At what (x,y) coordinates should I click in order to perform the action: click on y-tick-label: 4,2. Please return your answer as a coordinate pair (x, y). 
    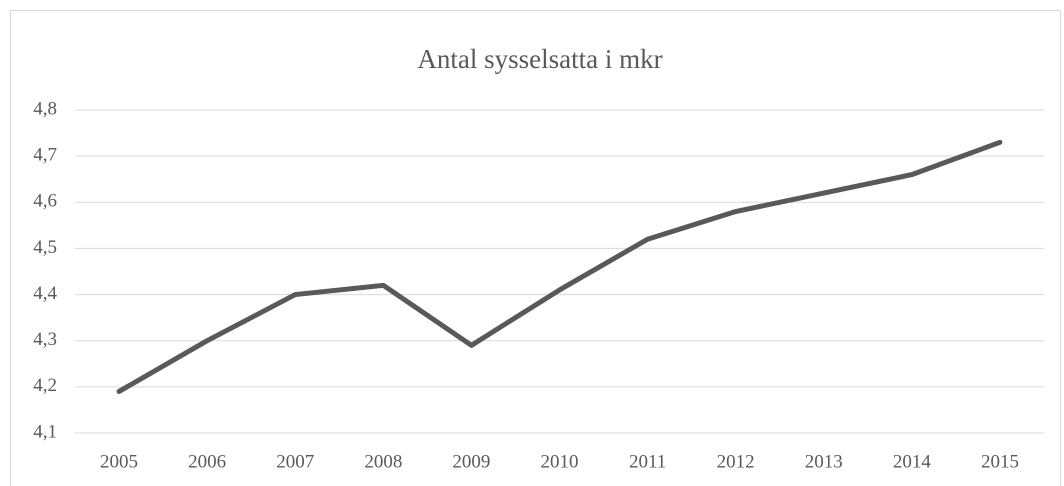
    Looking at the image, I should click on (45, 385).